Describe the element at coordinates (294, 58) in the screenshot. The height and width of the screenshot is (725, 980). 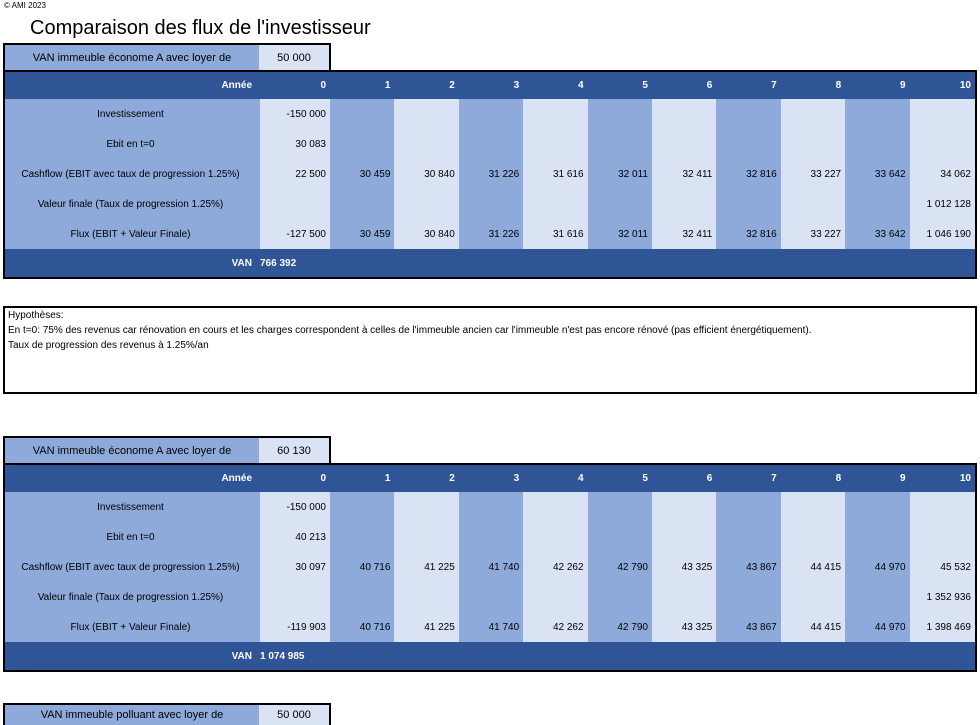
I see `rent-value-cell: 50 000` at that location.